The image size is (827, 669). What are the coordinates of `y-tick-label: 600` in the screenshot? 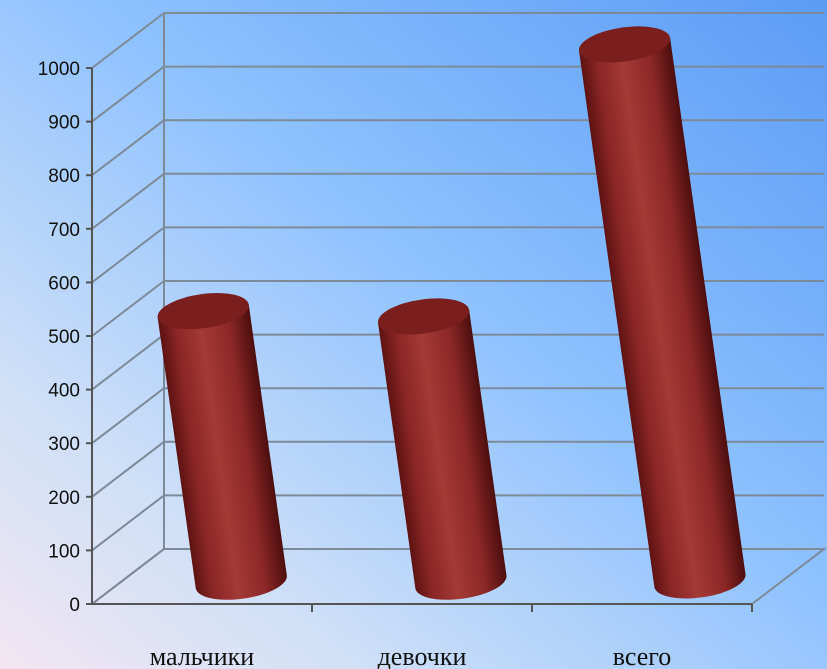 It's located at (64, 283).